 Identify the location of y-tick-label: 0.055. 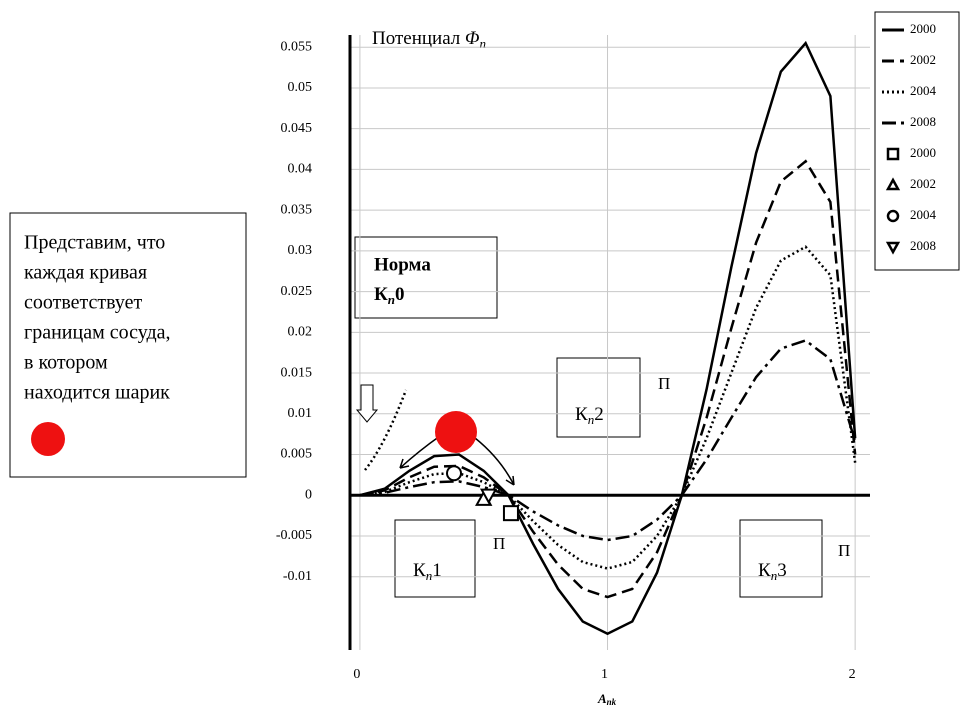
(297, 46).